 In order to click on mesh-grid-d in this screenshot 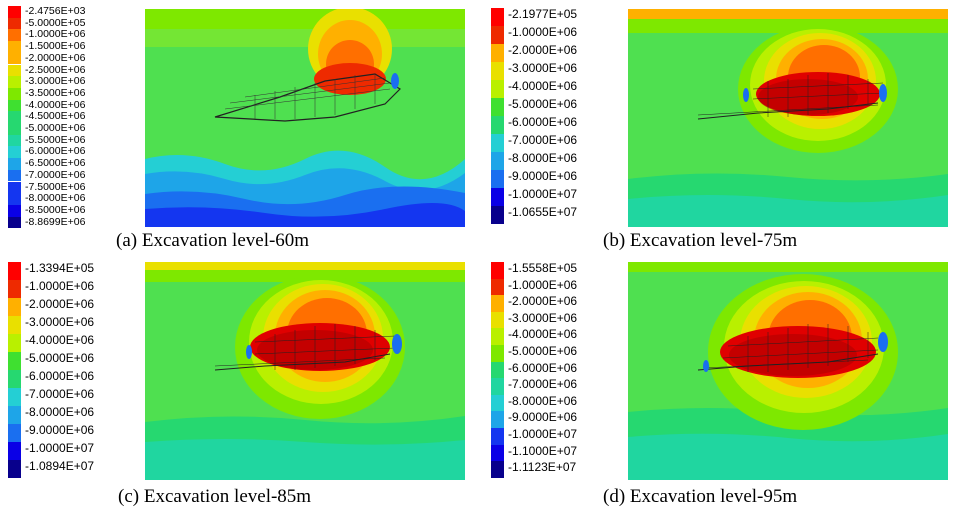, I will do `click(790, 348)`.